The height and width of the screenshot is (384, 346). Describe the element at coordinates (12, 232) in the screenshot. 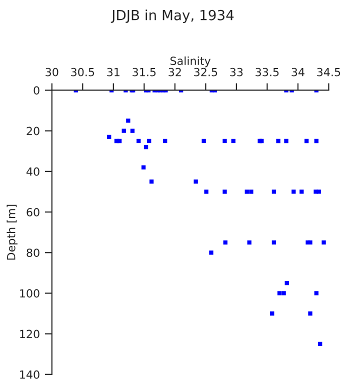

I see `y-axis-title: Depth [m]` at that location.